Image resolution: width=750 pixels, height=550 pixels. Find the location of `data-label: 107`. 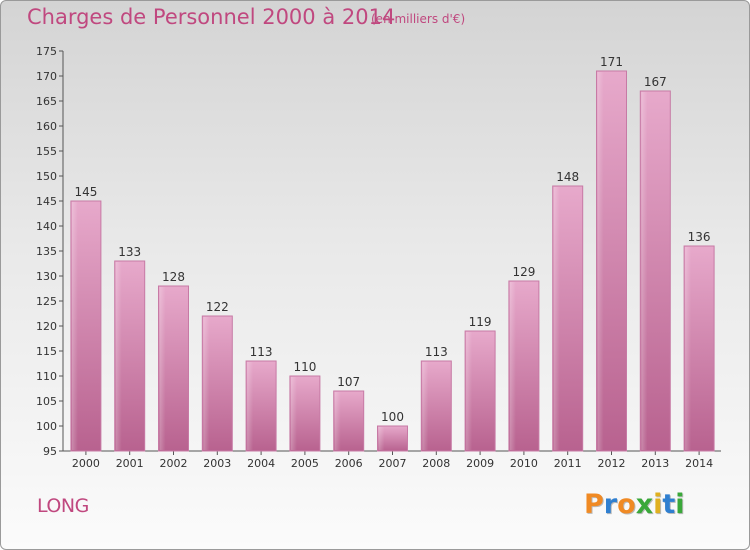

data-label: 107 is located at coordinates (348, 382).